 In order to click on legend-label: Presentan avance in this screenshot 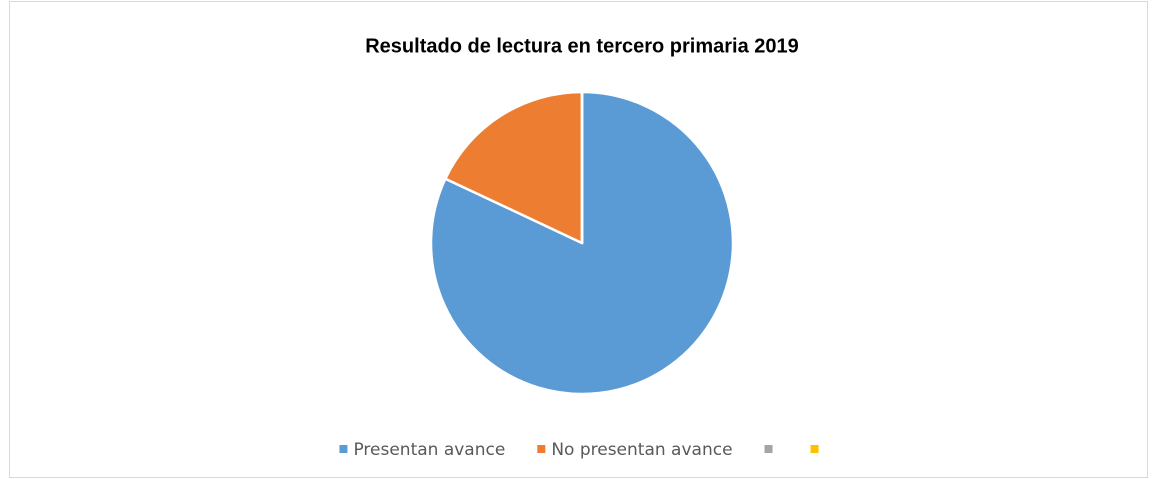, I will do `click(429, 450)`.